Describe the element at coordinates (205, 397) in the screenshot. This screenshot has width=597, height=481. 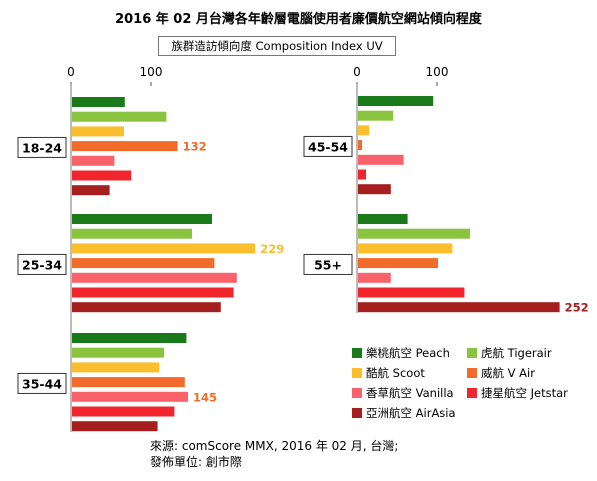
I see `data-label: 145` at that location.